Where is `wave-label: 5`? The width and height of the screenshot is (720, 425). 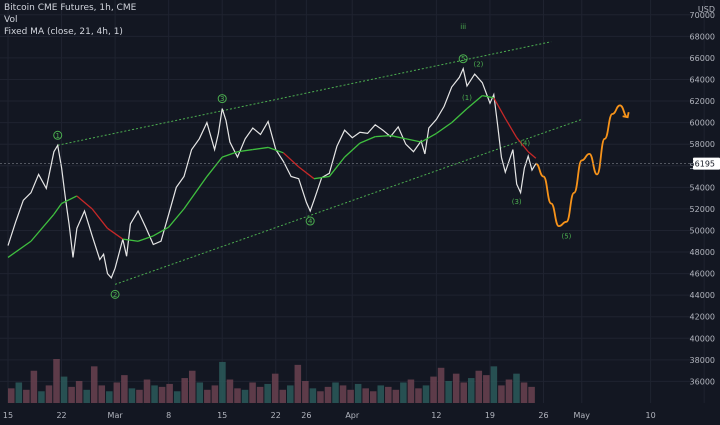 wave-label: 5 is located at coordinates (463, 59).